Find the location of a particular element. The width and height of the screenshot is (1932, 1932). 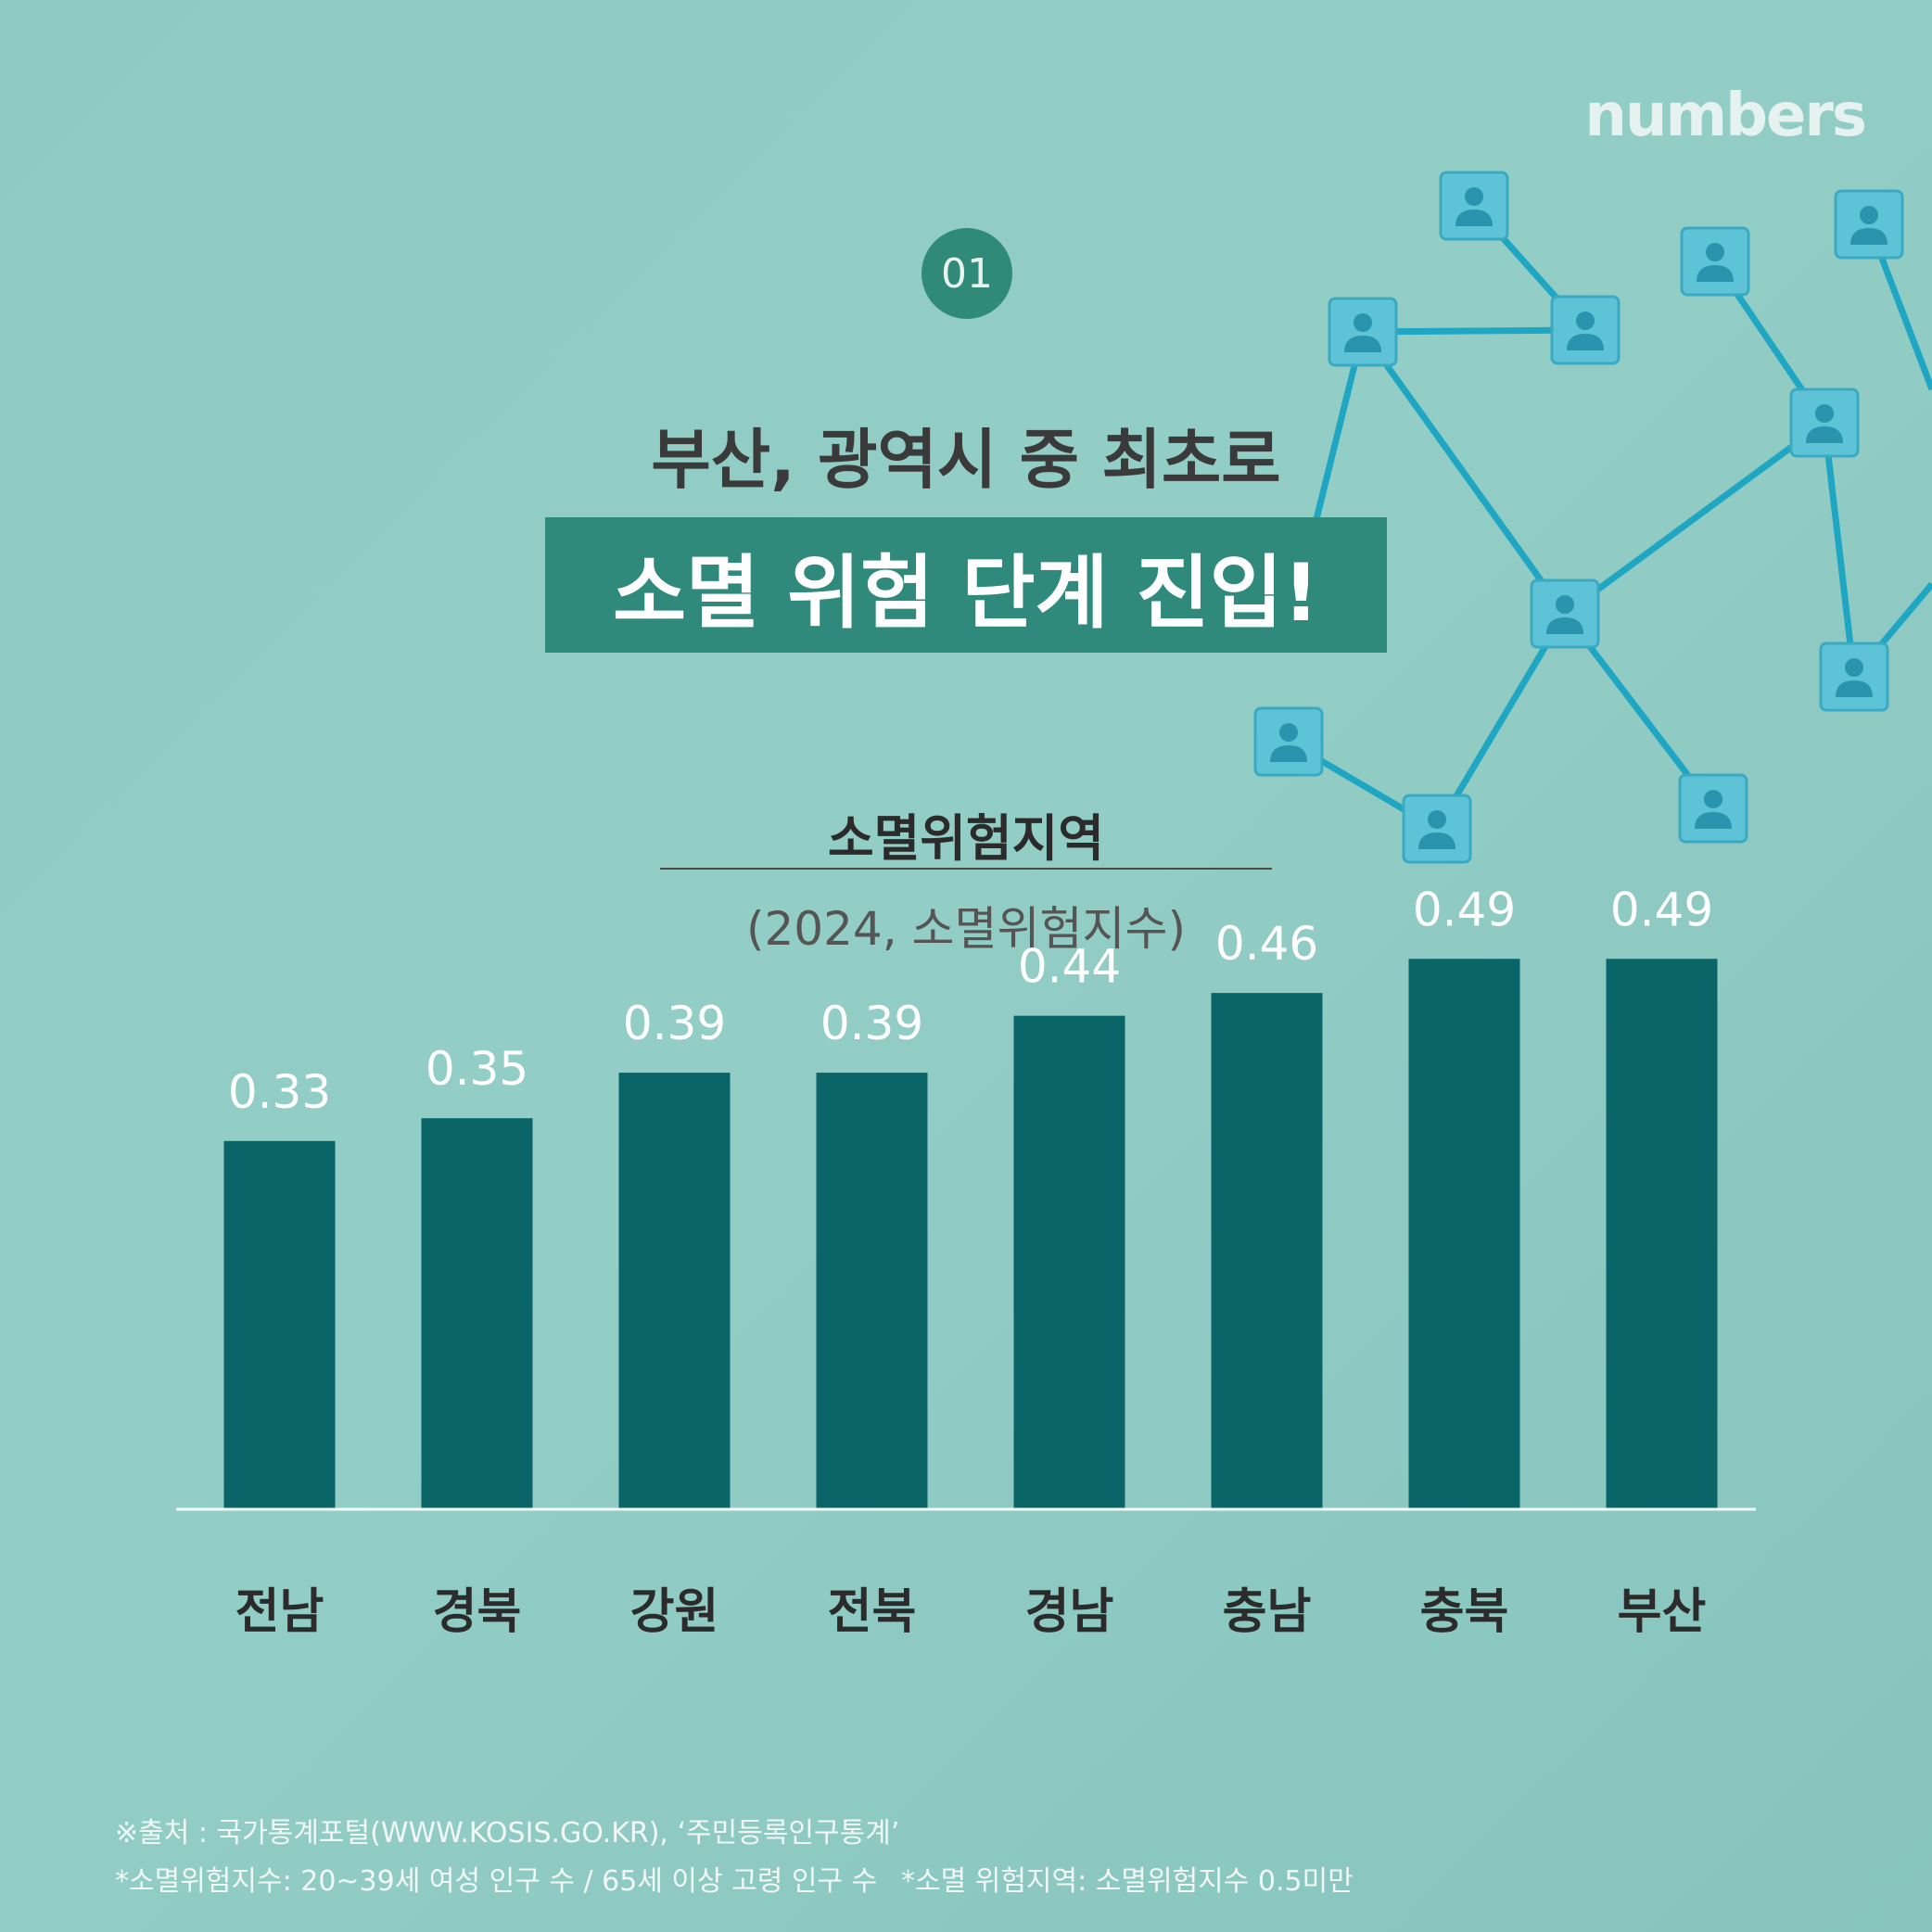

page-title: 소멸 위험 단계 진입! is located at coordinates (966, 593).